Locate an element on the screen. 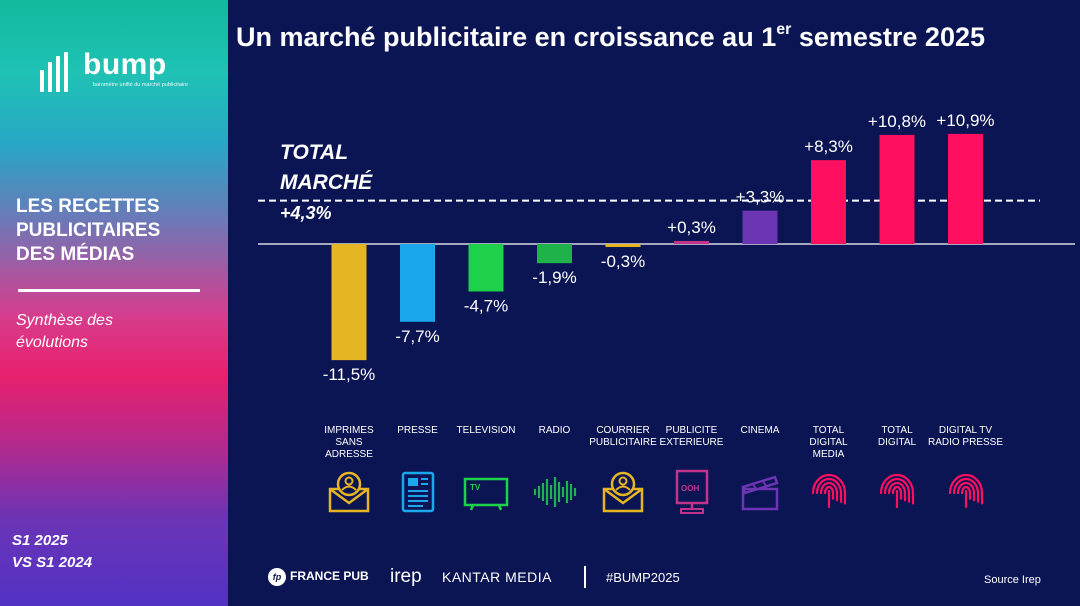 This screenshot has height=606, width=1080. category-label: DIGITAL TV RADIO PRESSE is located at coordinates (965, 436).